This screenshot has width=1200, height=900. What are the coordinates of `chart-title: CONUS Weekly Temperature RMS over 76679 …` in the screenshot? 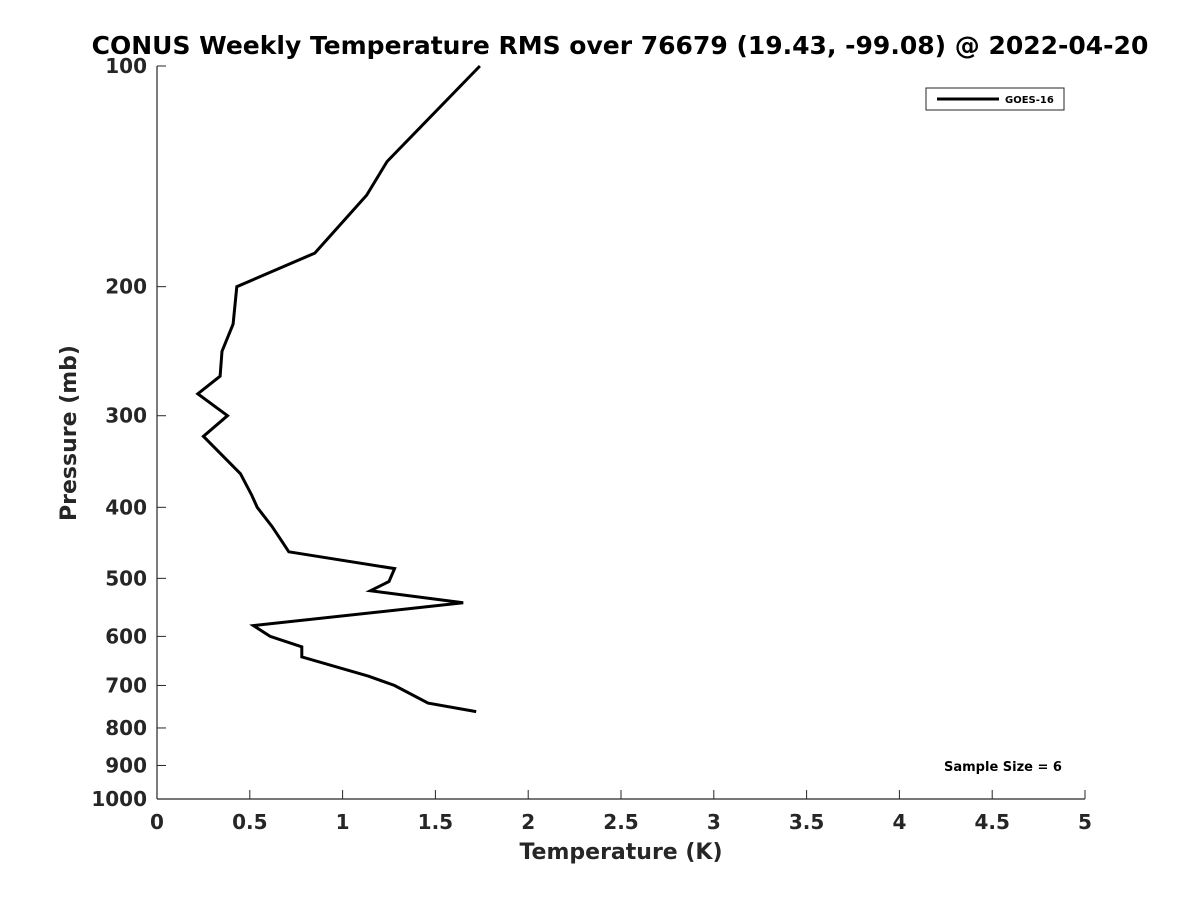 It's located at (620, 45).